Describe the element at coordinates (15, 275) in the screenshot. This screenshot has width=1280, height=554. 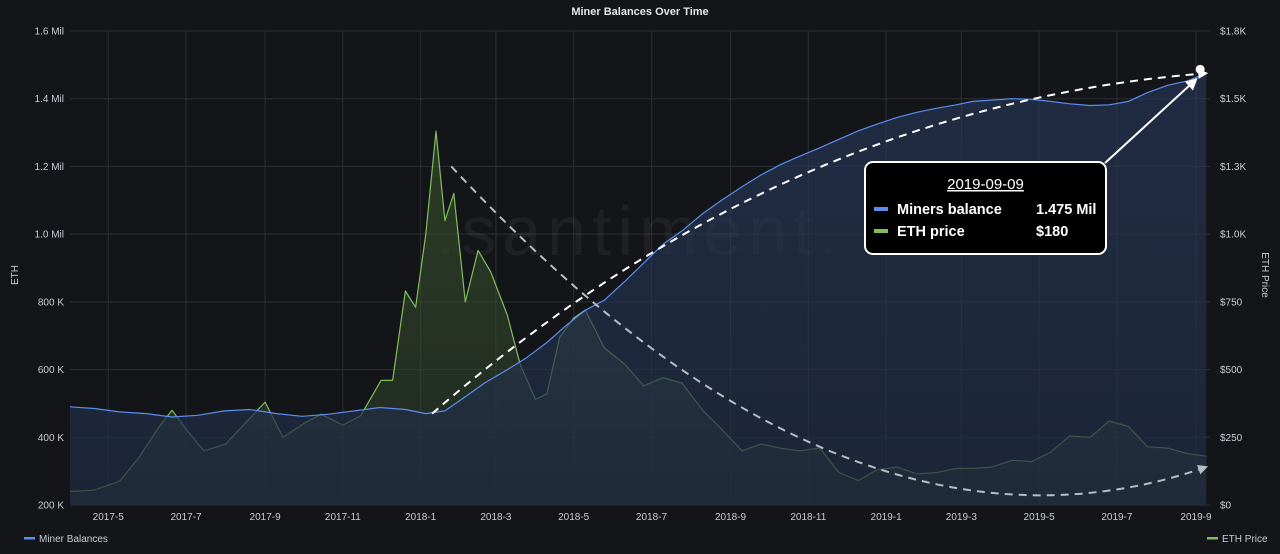
I see `y-left-axis-label: ETH` at that location.